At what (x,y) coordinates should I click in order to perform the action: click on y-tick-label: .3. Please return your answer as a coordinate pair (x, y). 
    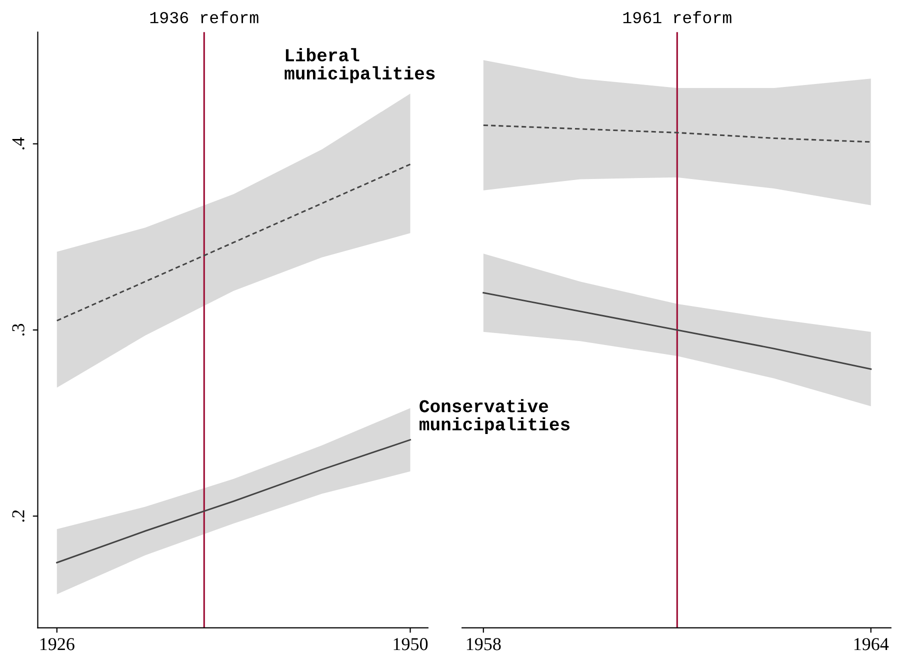
    Looking at the image, I should click on (18, 330).